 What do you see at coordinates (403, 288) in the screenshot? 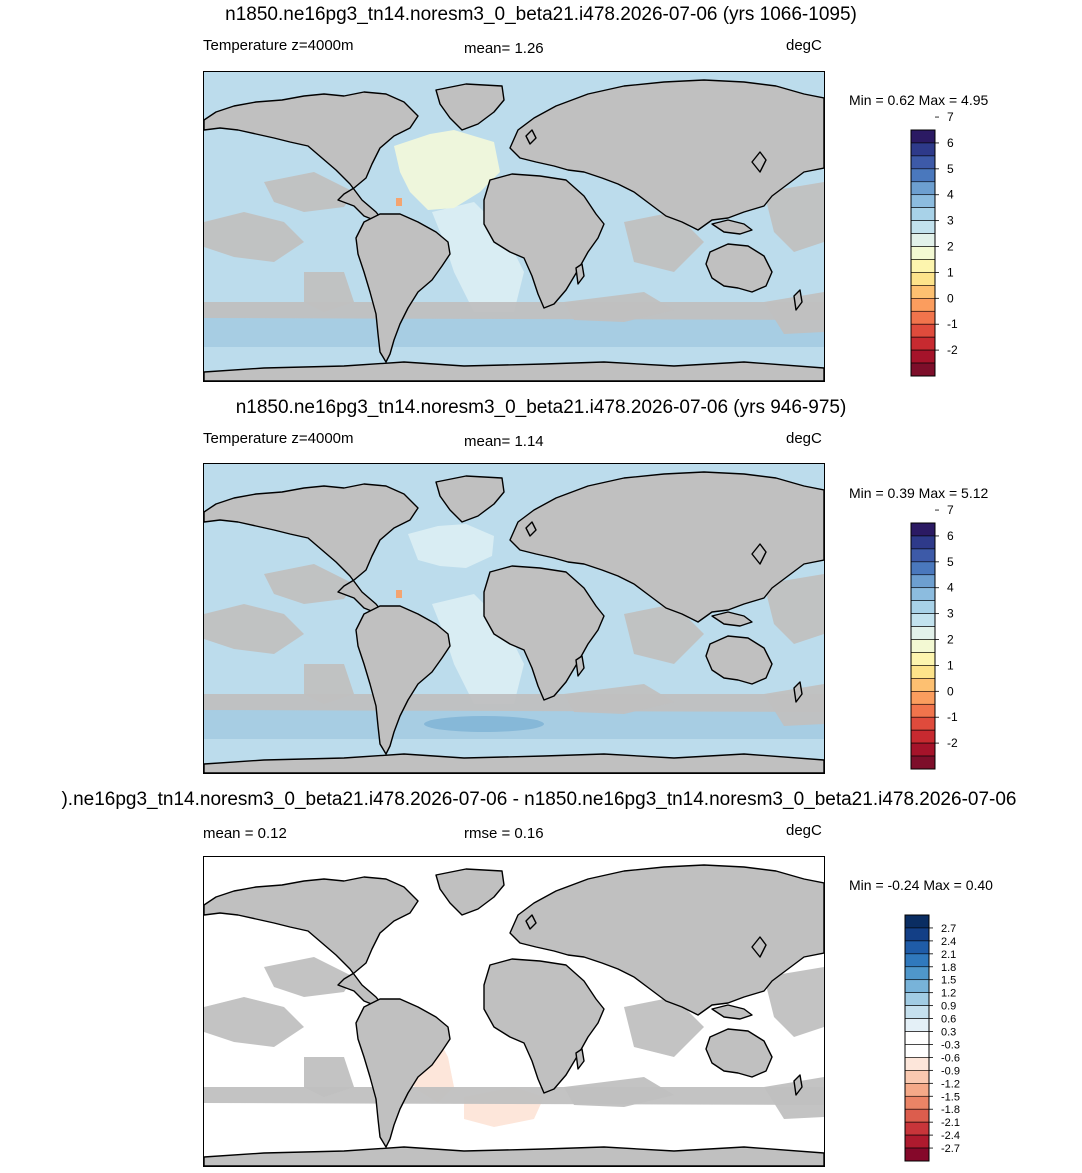
I see `continent-south-america` at bounding box center [403, 288].